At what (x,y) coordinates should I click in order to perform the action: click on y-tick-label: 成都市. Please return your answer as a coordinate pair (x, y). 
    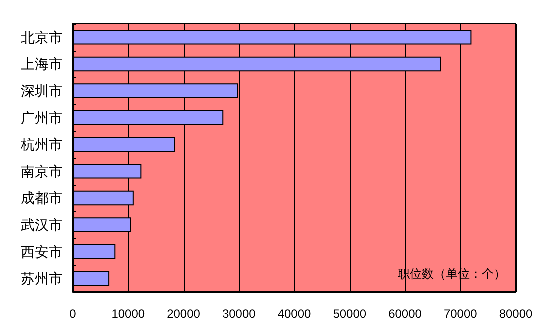
    Looking at the image, I should click on (42, 198).